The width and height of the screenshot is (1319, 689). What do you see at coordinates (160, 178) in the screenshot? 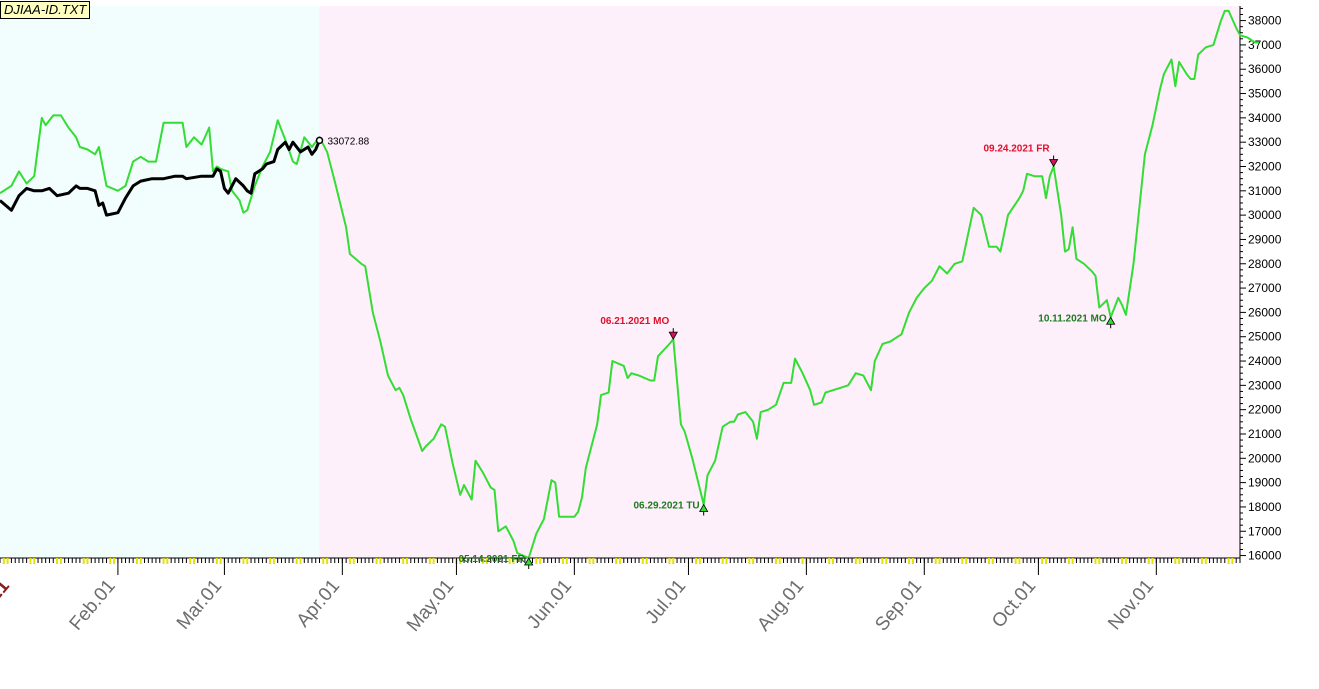
I see `actual-line` at bounding box center [160, 178].